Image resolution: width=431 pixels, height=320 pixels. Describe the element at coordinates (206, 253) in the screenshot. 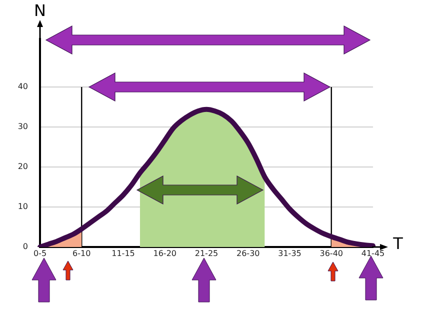

I see `x-tick-label: 21-25` at that location.